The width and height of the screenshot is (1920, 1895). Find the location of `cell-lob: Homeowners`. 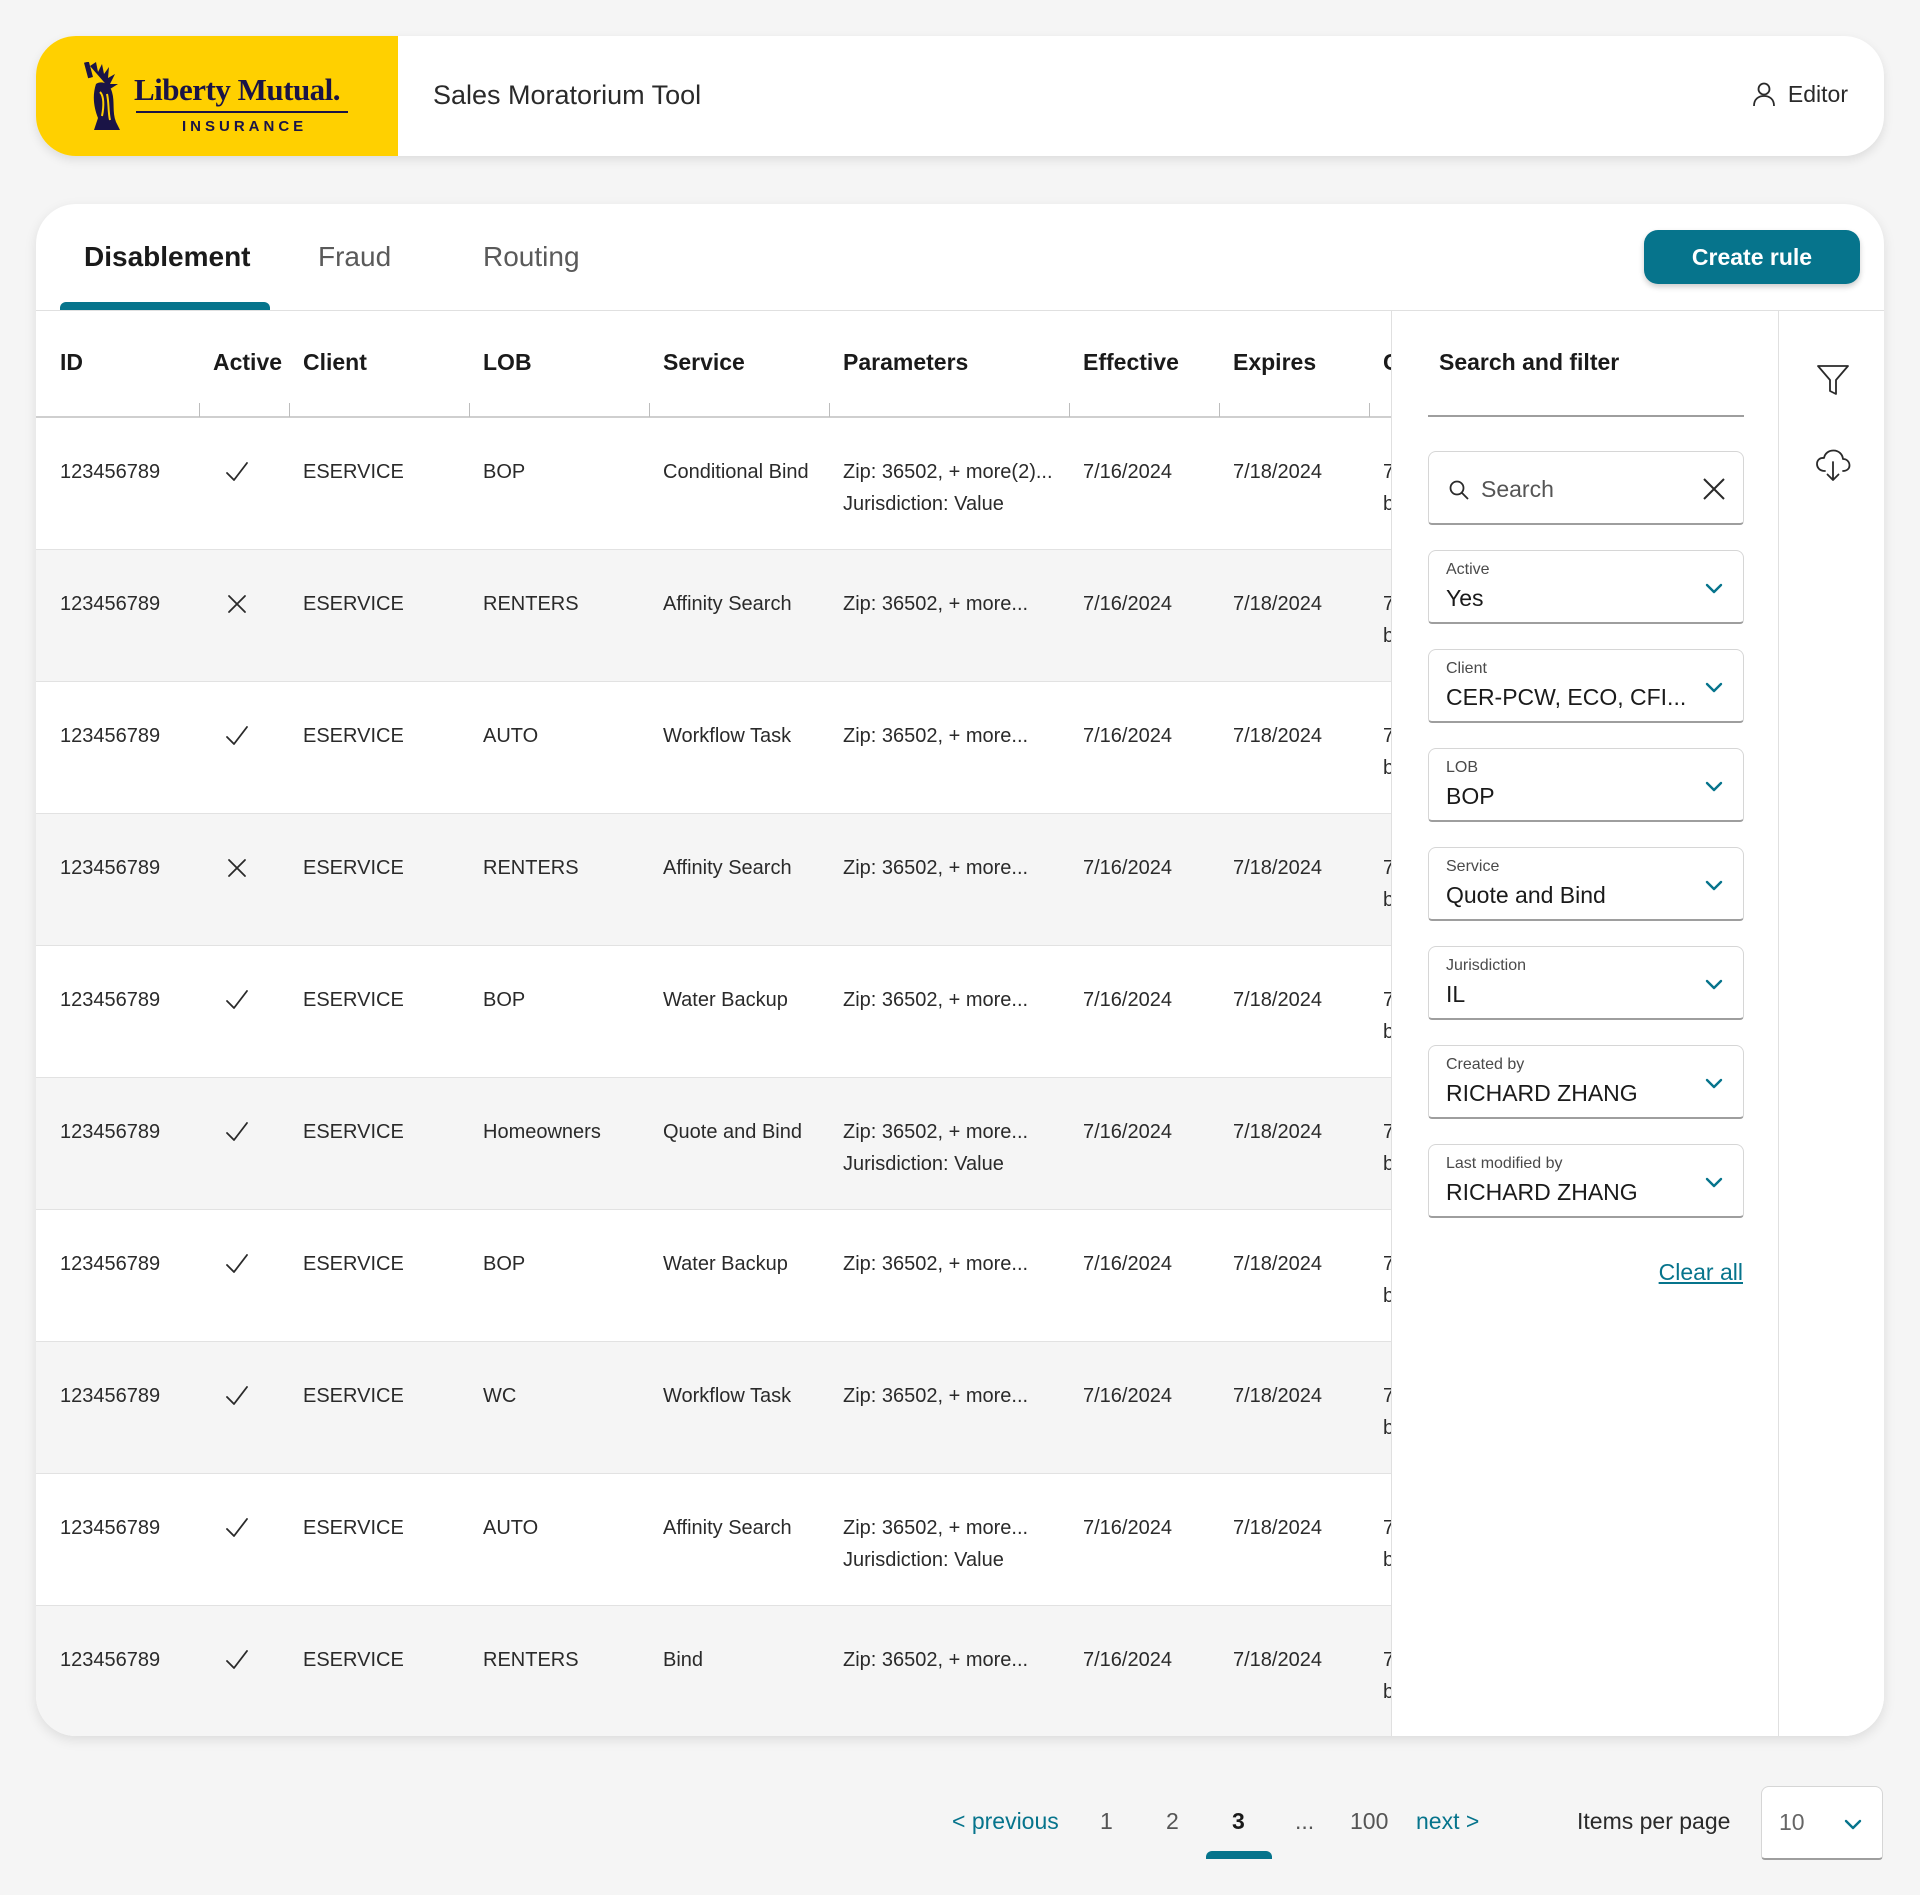

cell-lob: Homeowners is located at coordinates (542, 1132).